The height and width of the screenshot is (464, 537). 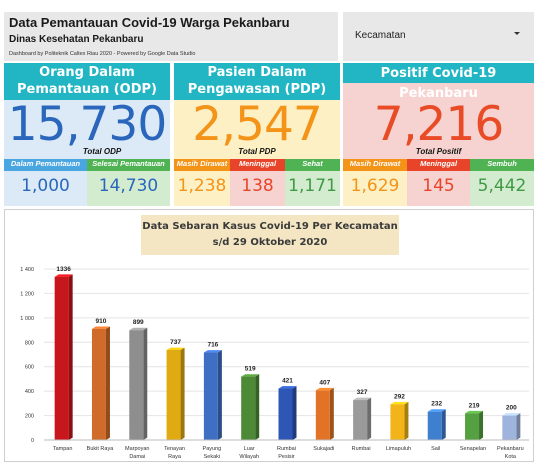 What do you see at coordinates (76, 39) in the screenshot?
I see `page-subtitle: Dinas Kesehatan Pekanbaru` at bounding box center [76, 39].